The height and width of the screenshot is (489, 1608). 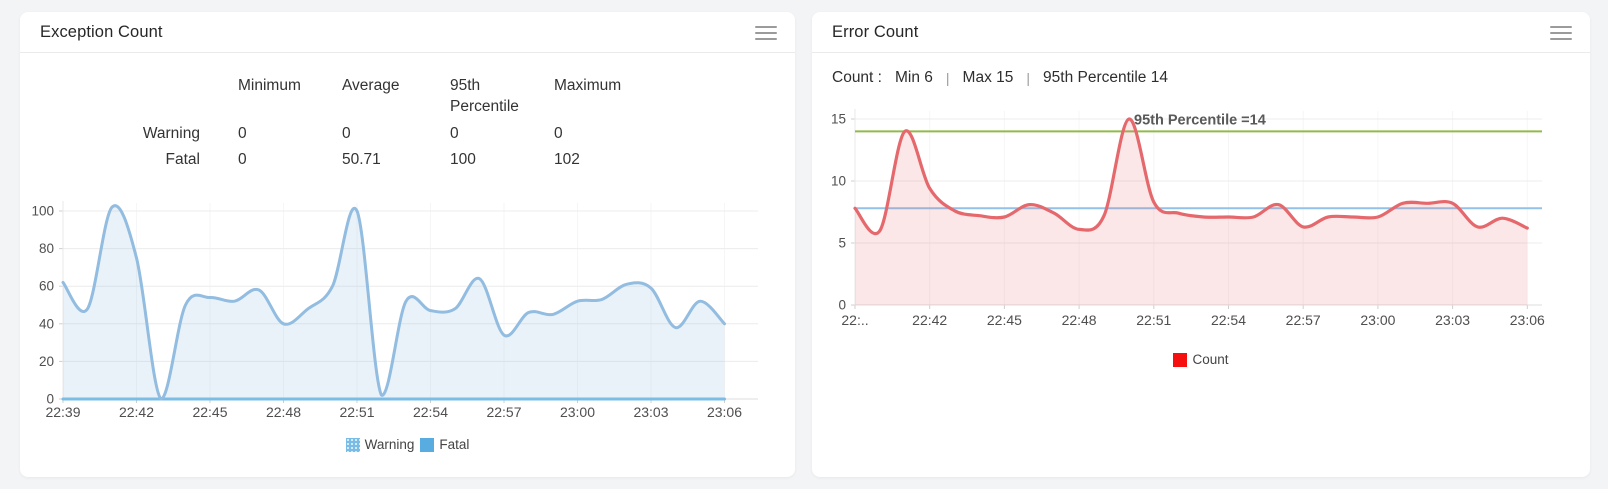 What do you see at coordinates (101, 31) in the screenshot?
I see `panel-title: Exception Count` at bounding box center [101, 31].